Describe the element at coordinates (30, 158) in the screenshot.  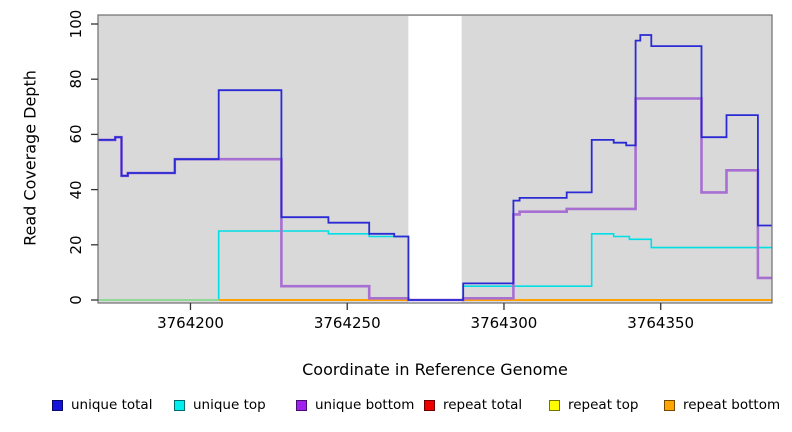
I see `y-axis-title: Read Coverage Depth` at that location.